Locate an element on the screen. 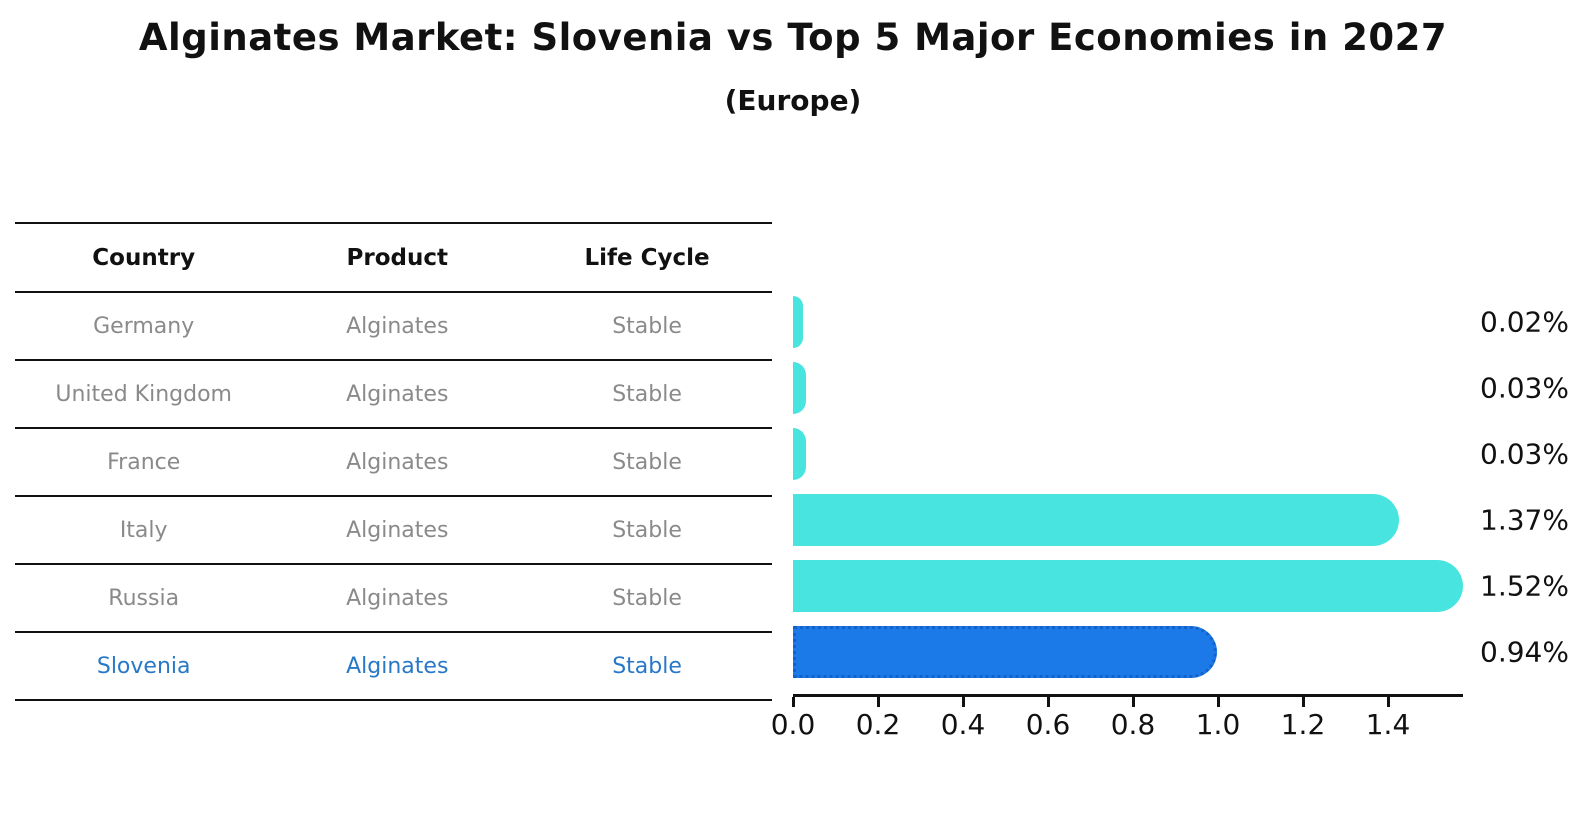 Image resolution: width=1586 pixels, height=823 pixels. value-label-germany: 0.02% is located at coordinates (1524, 322).